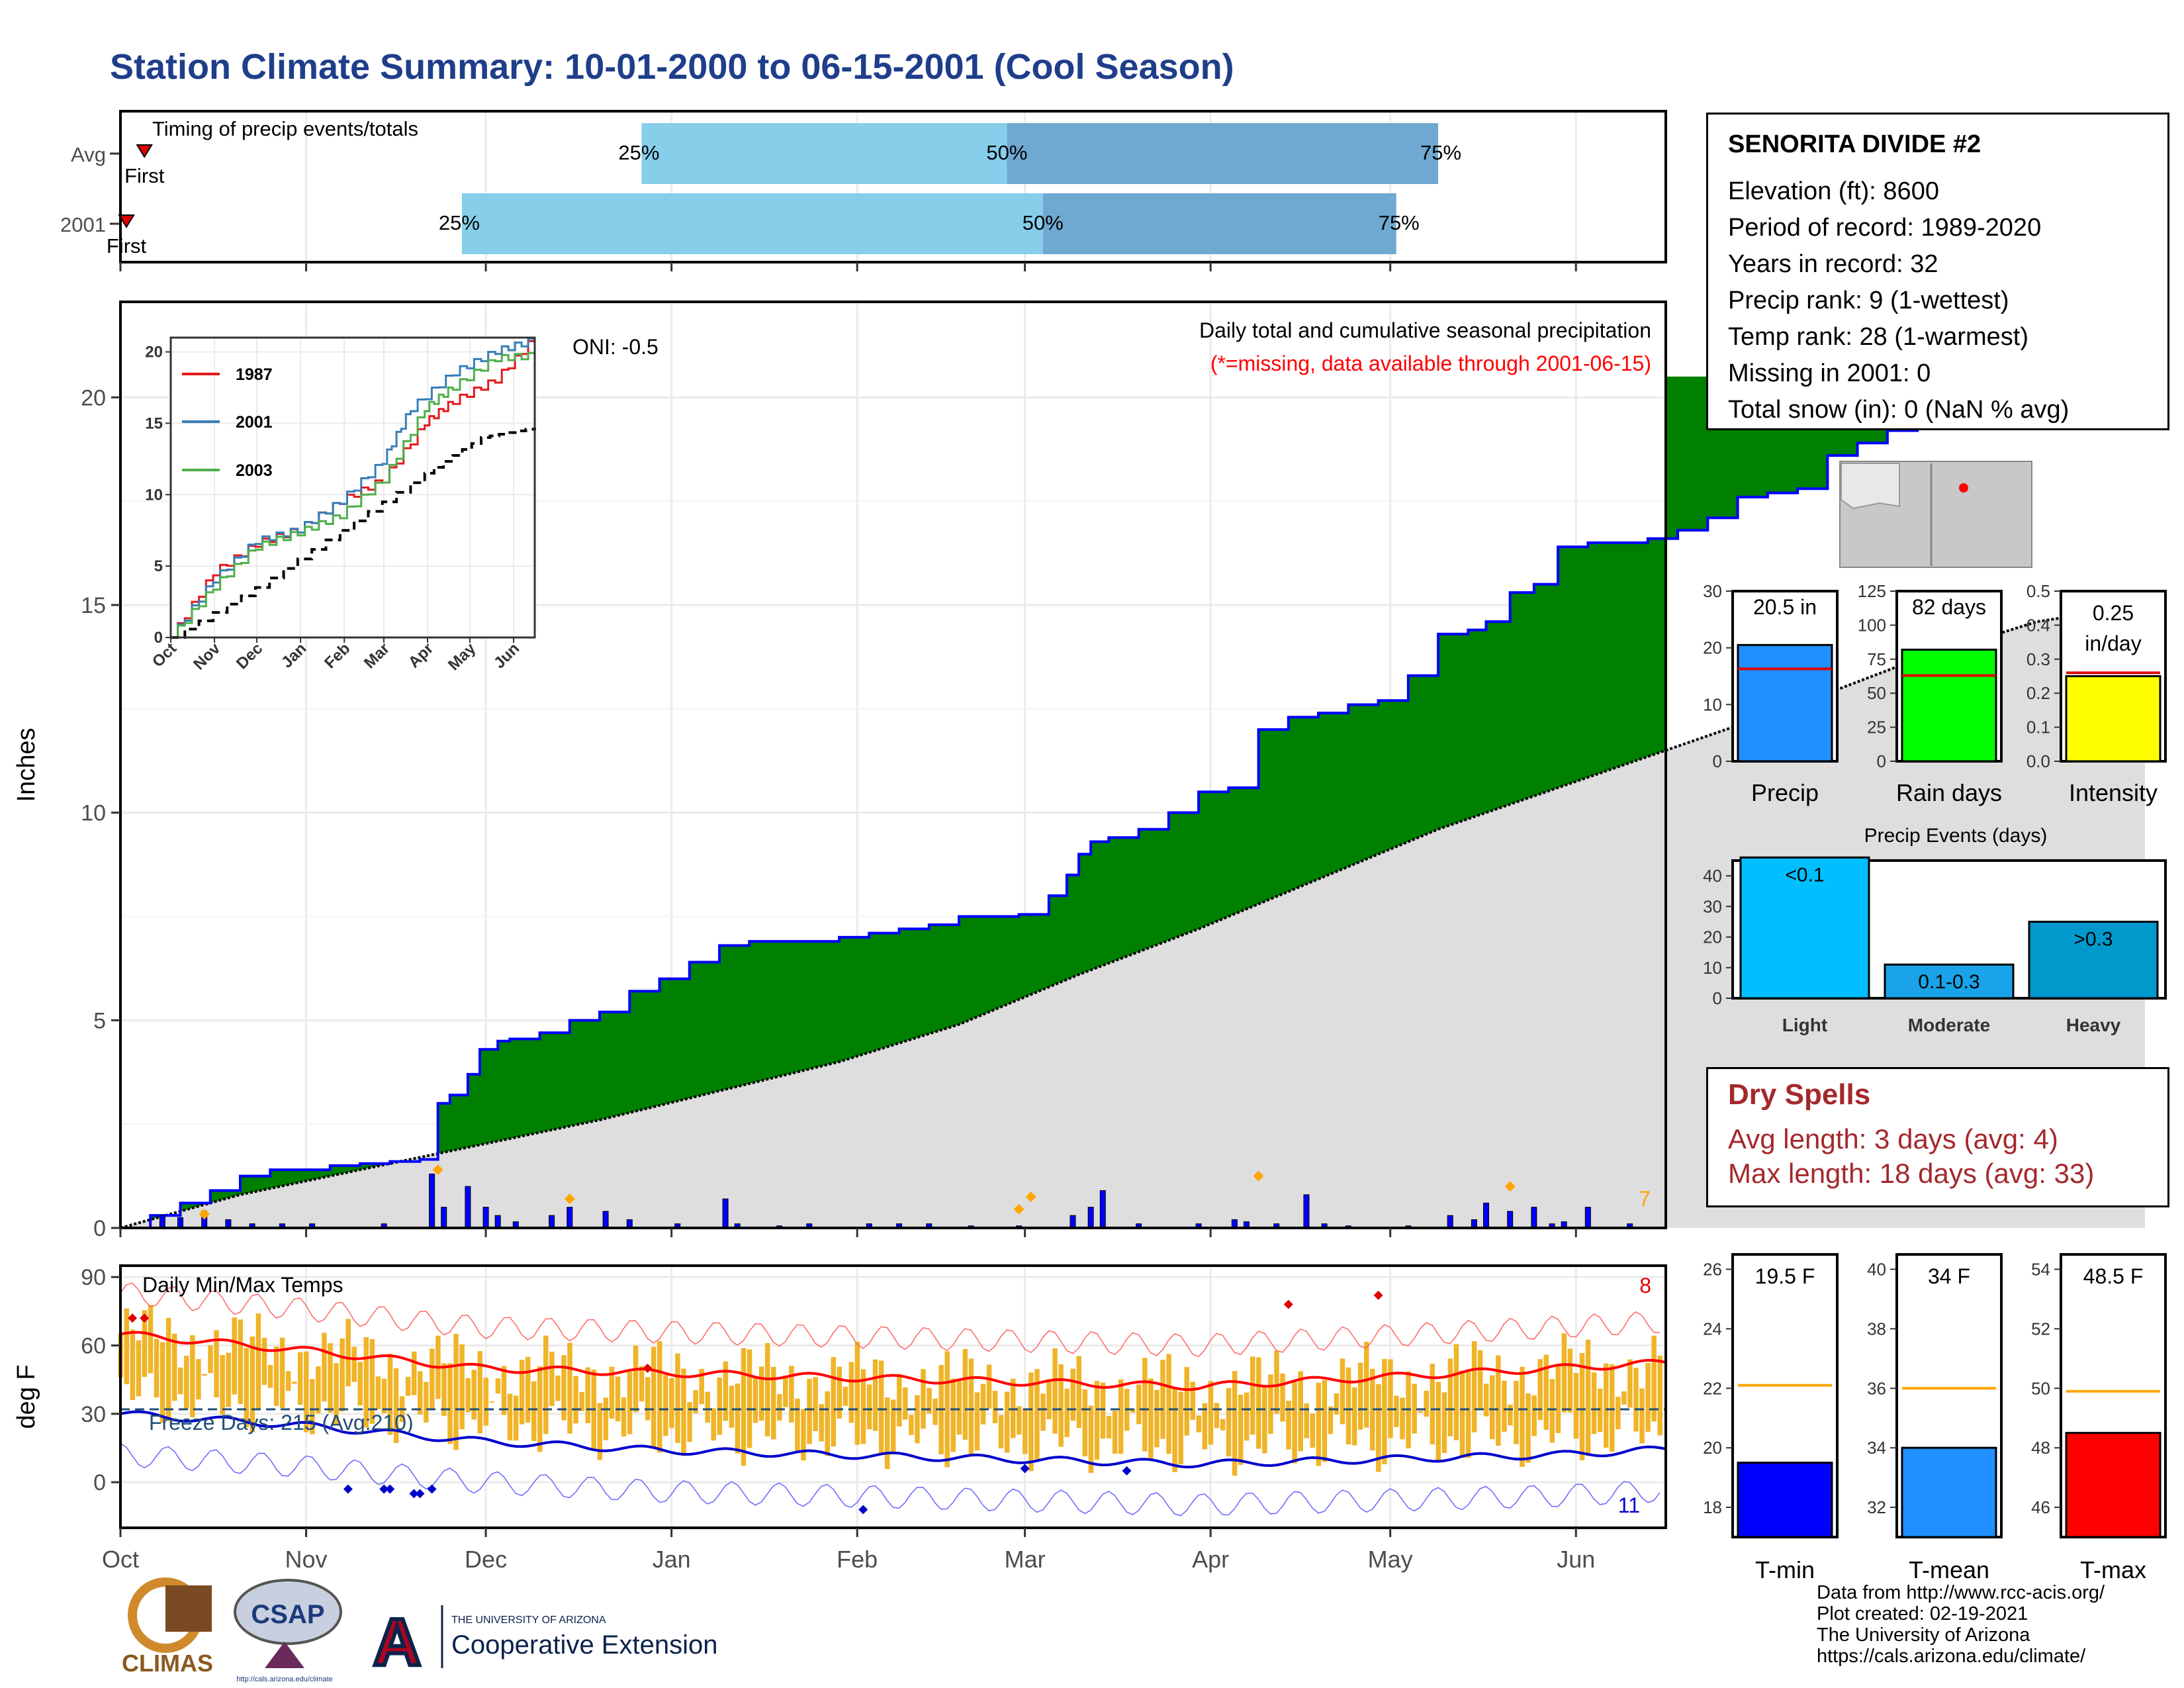 The image size is (2184, 1688). Describe the element at coordinates (1390, 1559) in the screenshot. I see `month-label: May` at that location.